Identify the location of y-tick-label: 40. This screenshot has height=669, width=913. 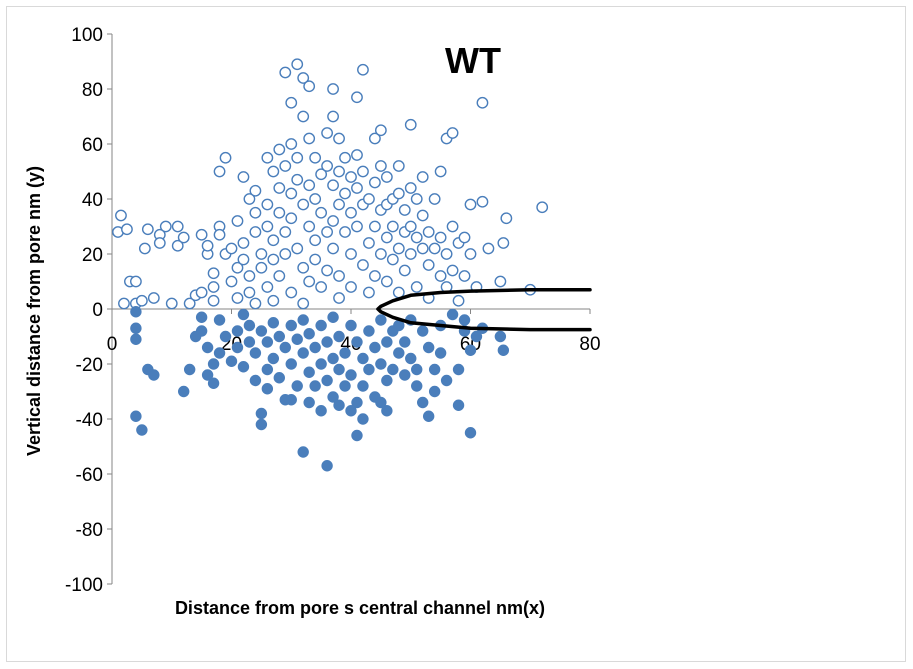
(92, 200).